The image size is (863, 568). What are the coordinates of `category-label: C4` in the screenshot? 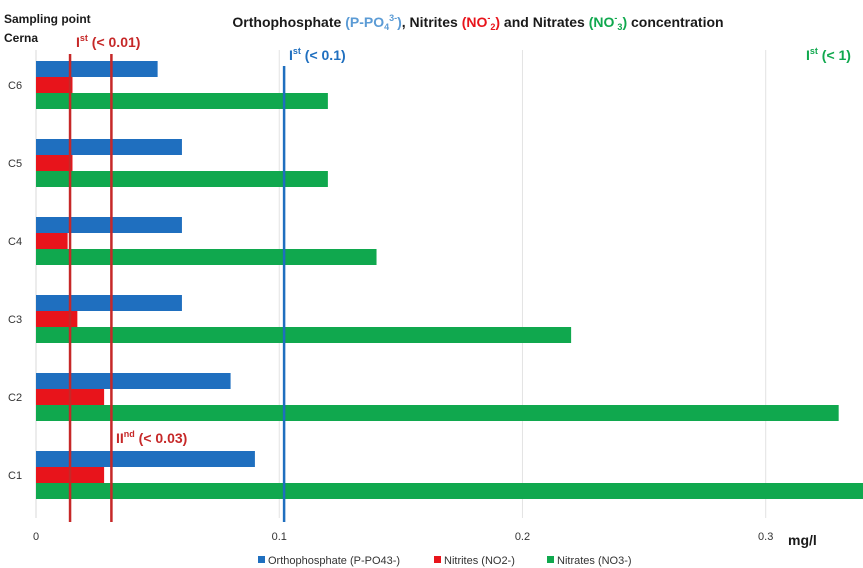 It's located at (15, 242).